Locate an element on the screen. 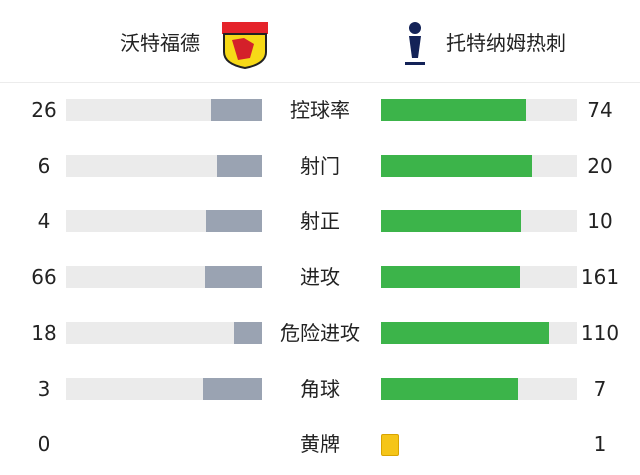 This screenshot has width=640, height=475. home-value: 26 is located at coordinates (44, 110).